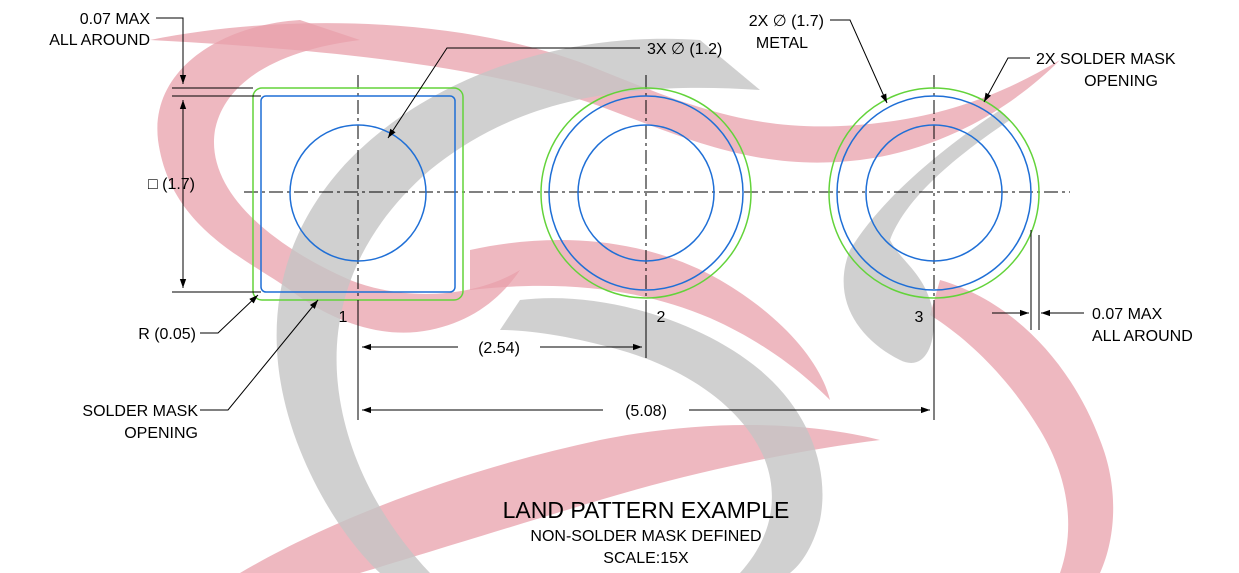 The width and height of the screenshot is (1239, 573). I want to click on mask-opening-right-leader, so click(1006, 80).